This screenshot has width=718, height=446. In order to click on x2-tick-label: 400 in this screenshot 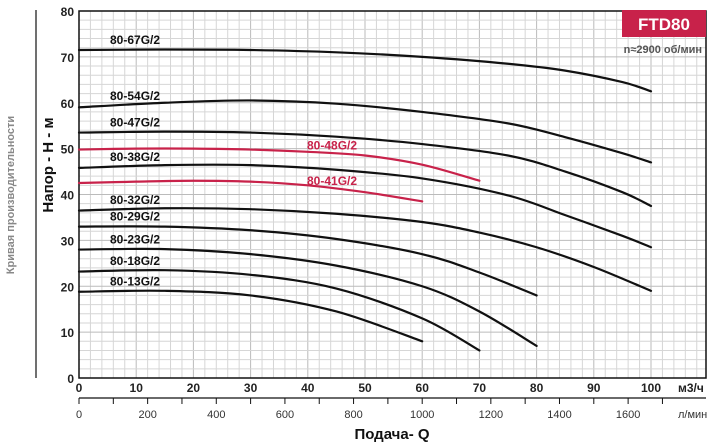, I will do `click(216, 415)`.